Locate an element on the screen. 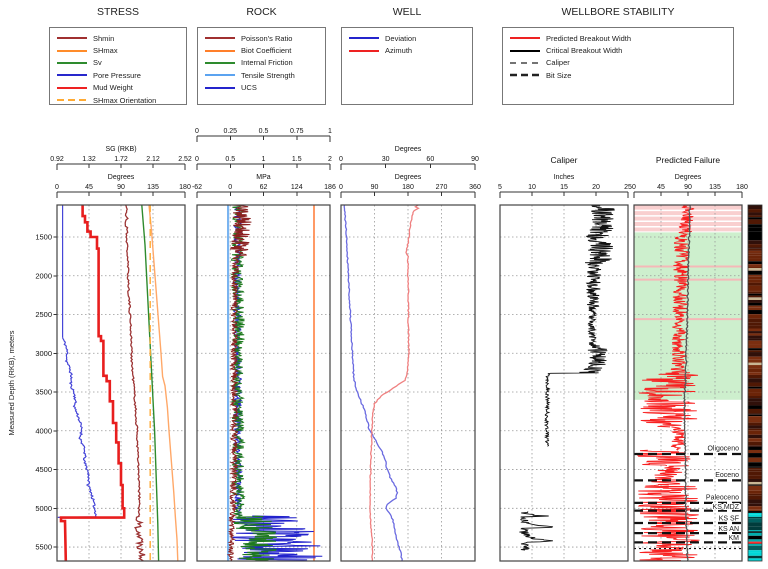 This screenshot has width=768, height=569. legend-item-predicted-breakout-width: Predicted Breakout Width is located at coordinates (618, 38).